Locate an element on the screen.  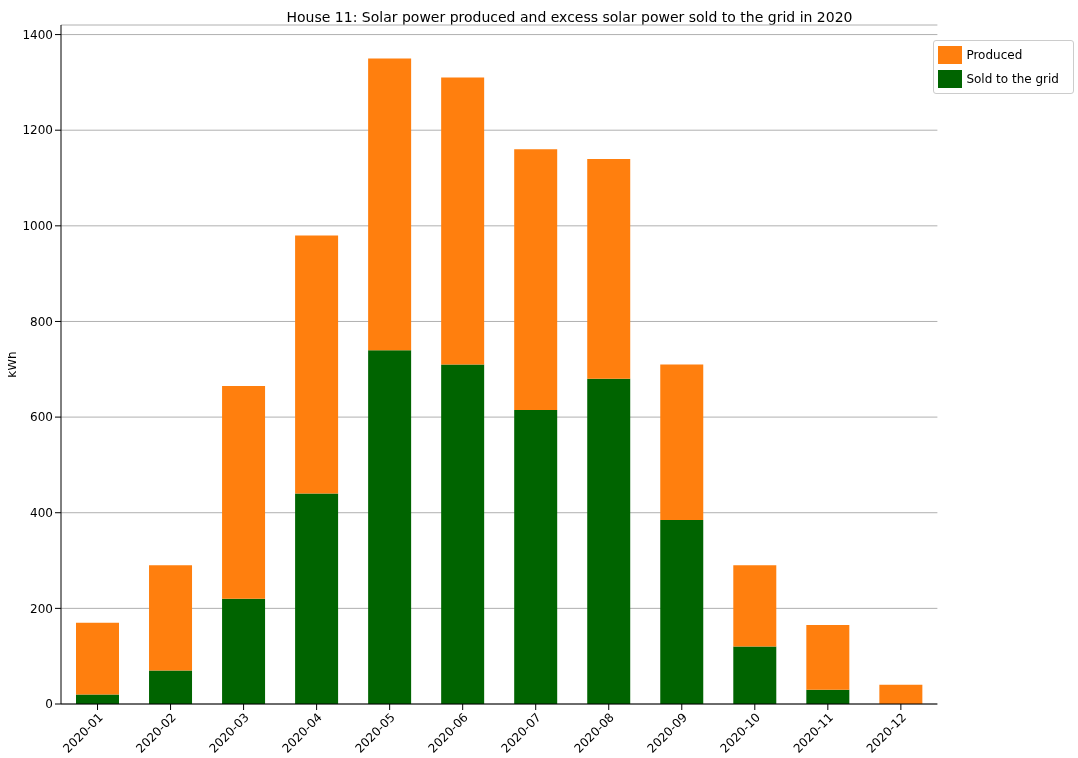
y-tick-label: 1200 is located at coordinates (37, 130).